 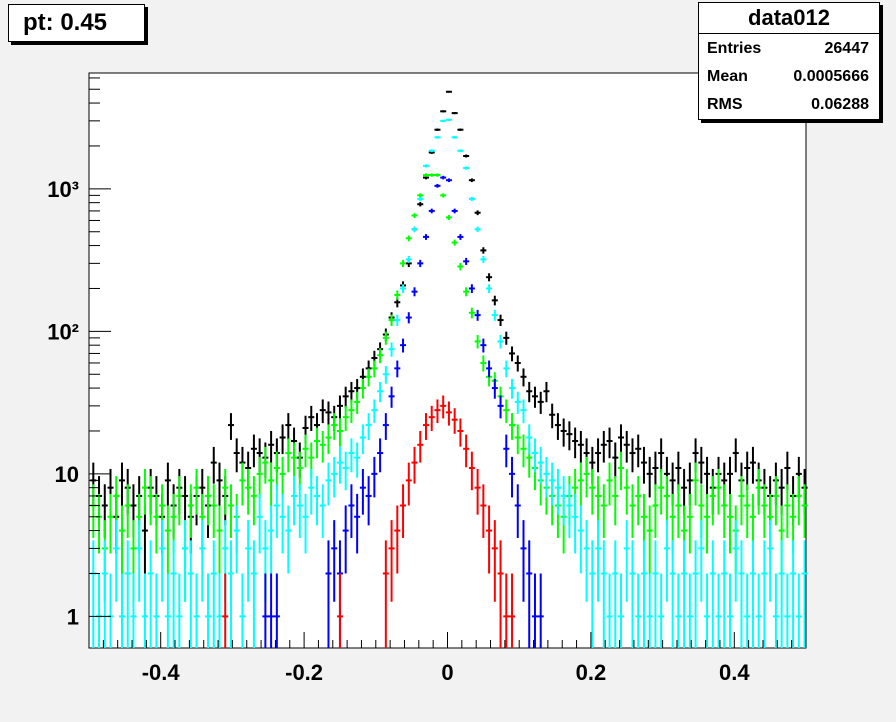 I want to click on stats-value: 0.06288, so click(x=840, y=104).